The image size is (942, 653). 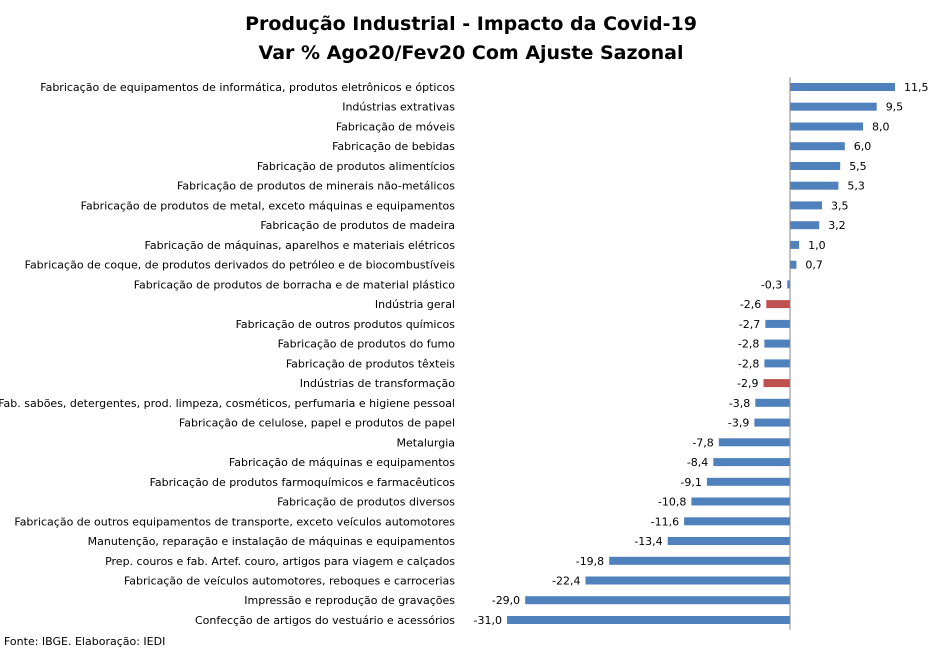 I want to click on category-label: Fabricação de produtos do fumo, so click(x=367, y=344).